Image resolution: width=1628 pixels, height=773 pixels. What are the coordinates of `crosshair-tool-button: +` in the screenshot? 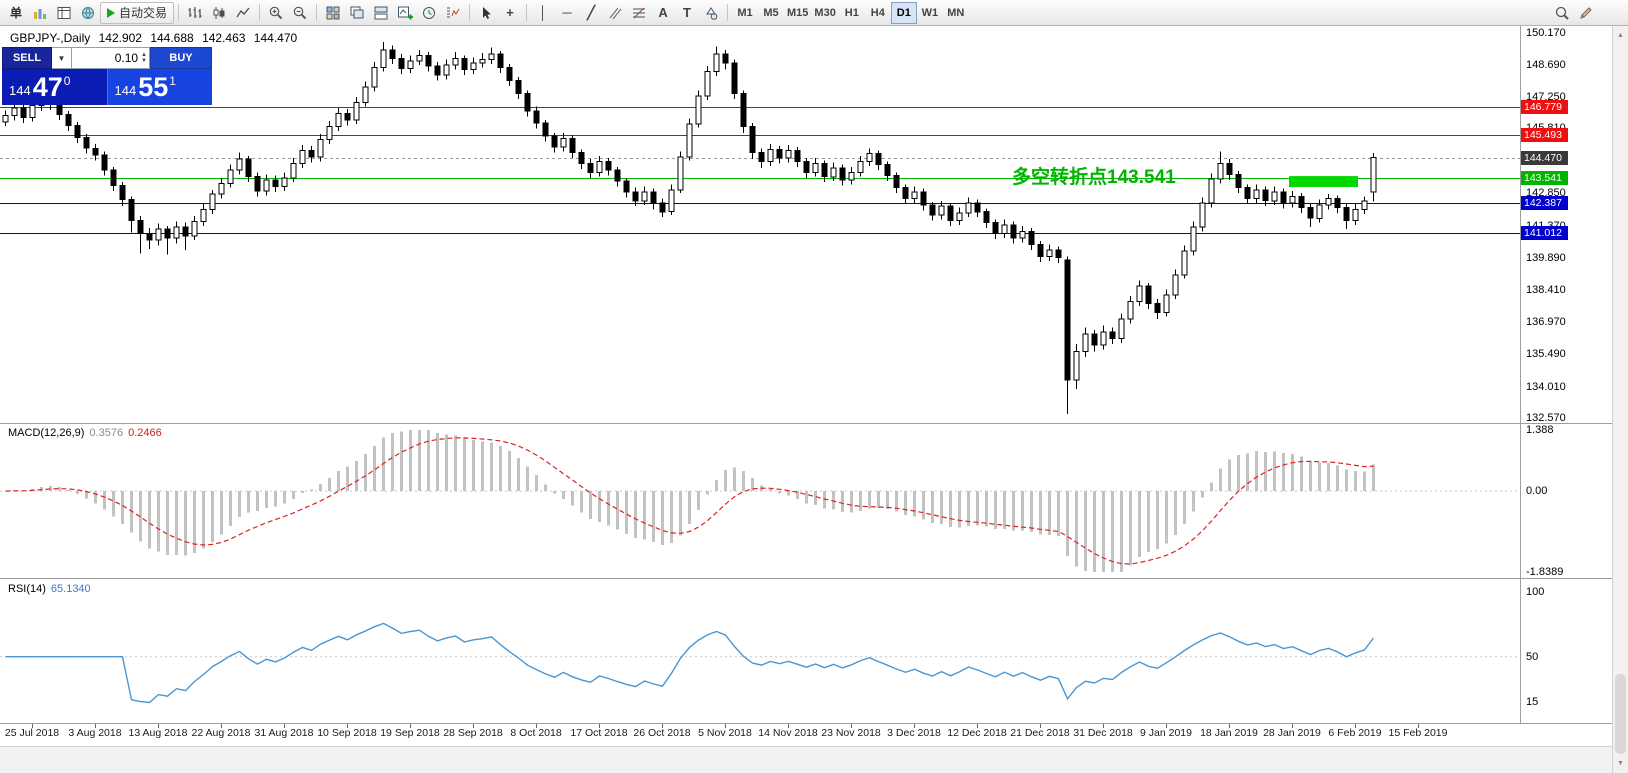 It's located at (510, 13).